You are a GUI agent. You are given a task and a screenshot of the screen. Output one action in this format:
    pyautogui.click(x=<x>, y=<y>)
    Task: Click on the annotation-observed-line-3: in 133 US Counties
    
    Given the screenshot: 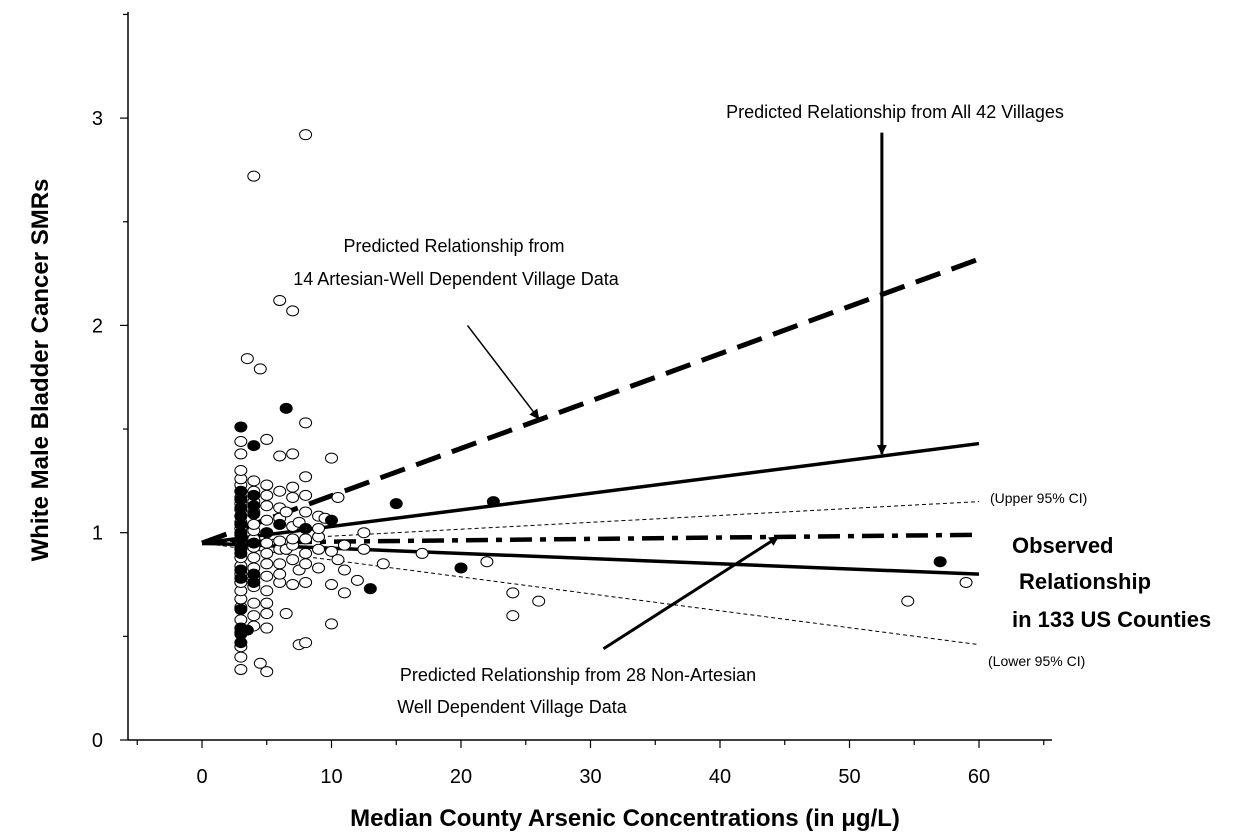 What is the action you would take?
    pyautogui.click(x=1111, y=619)
    